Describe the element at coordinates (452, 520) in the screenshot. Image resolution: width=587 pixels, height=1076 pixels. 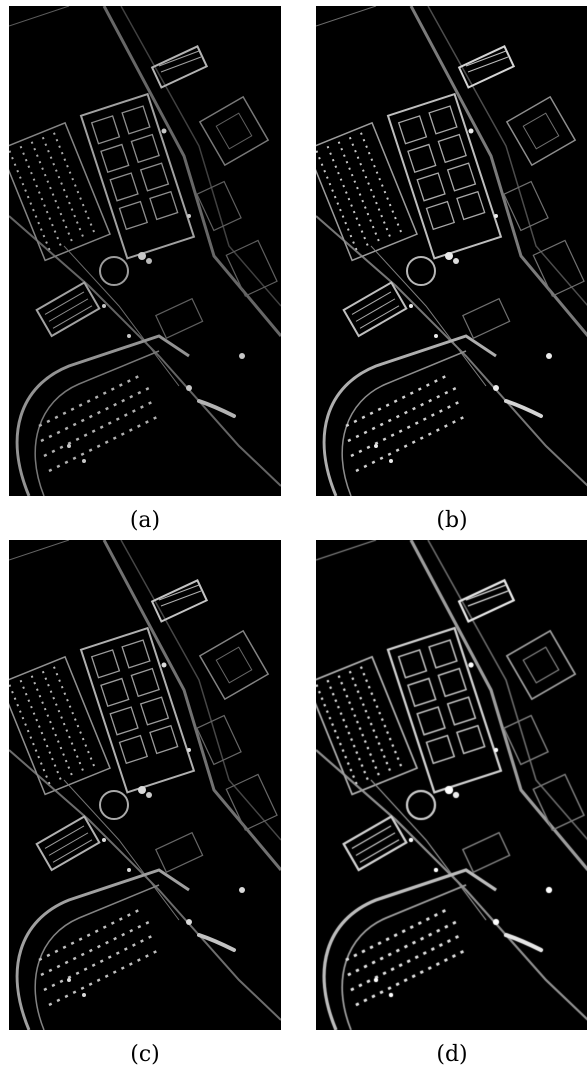
I see `panel-b-caption: (b)` at that location.